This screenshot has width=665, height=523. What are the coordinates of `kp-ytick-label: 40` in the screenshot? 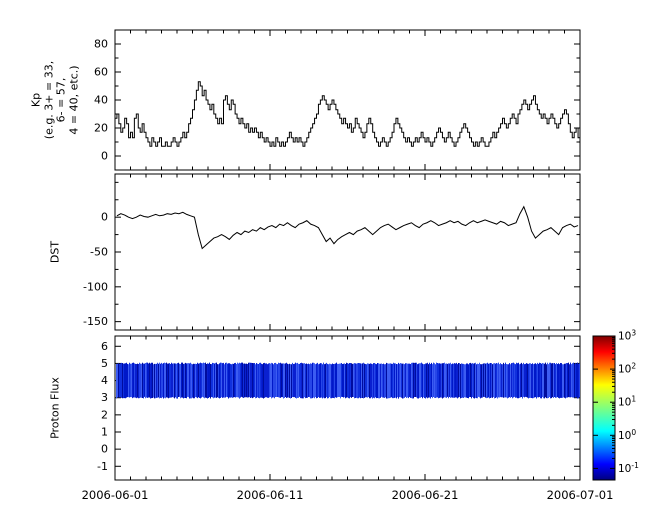 It's located at (101, 100).